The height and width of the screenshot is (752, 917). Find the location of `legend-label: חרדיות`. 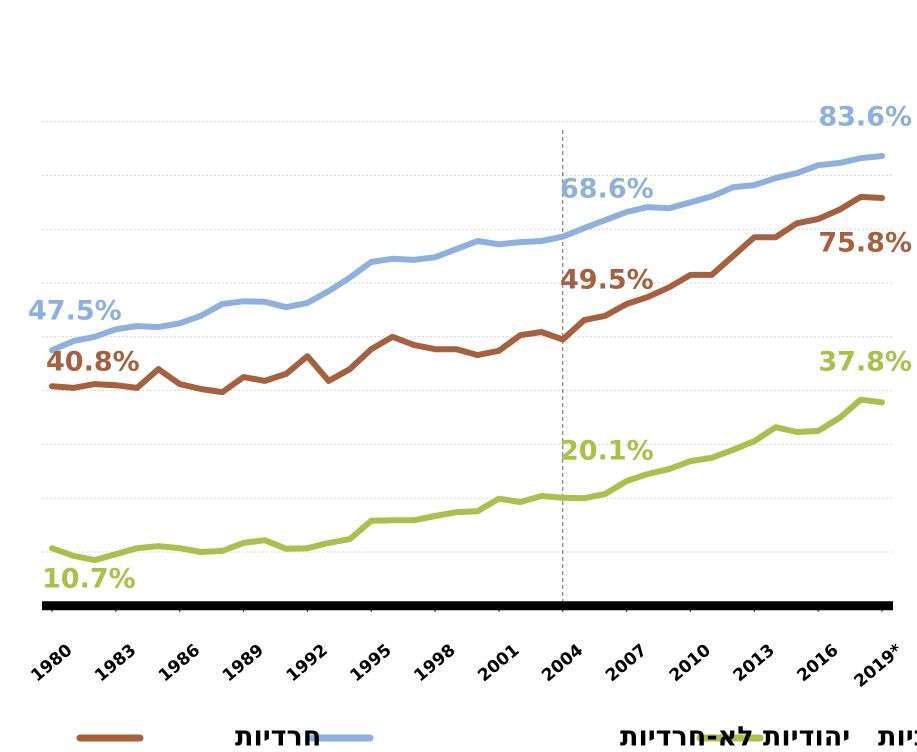

legend-label: חרדיות is located at coordinates (278, 737).